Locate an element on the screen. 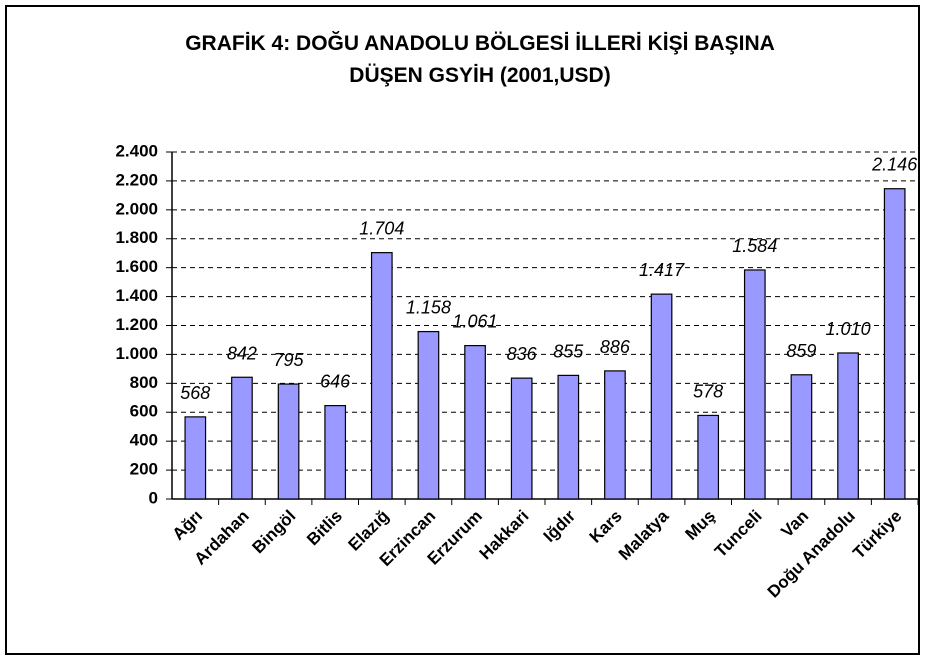 The image size is (925, 660). y-tick-label: 200 is located at coordinates (144, 469).